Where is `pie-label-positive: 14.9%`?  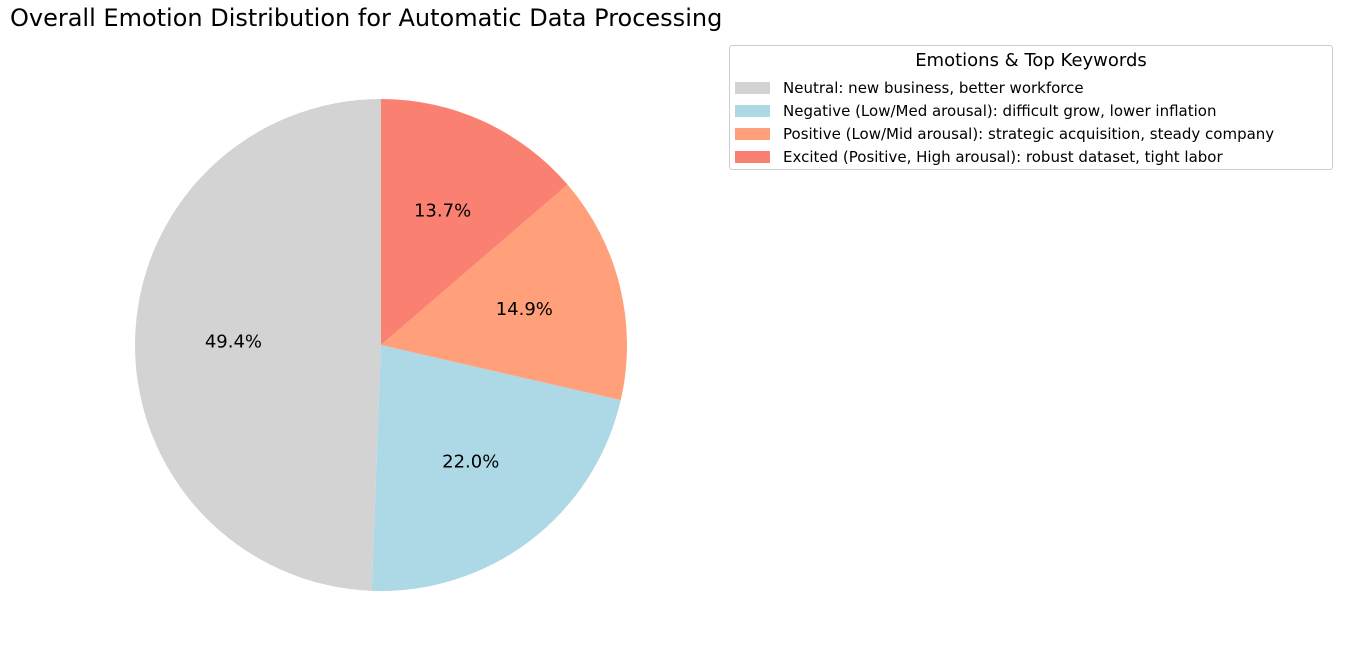
pie-label-positive: 14.9% is located at coordinates (524, 309).